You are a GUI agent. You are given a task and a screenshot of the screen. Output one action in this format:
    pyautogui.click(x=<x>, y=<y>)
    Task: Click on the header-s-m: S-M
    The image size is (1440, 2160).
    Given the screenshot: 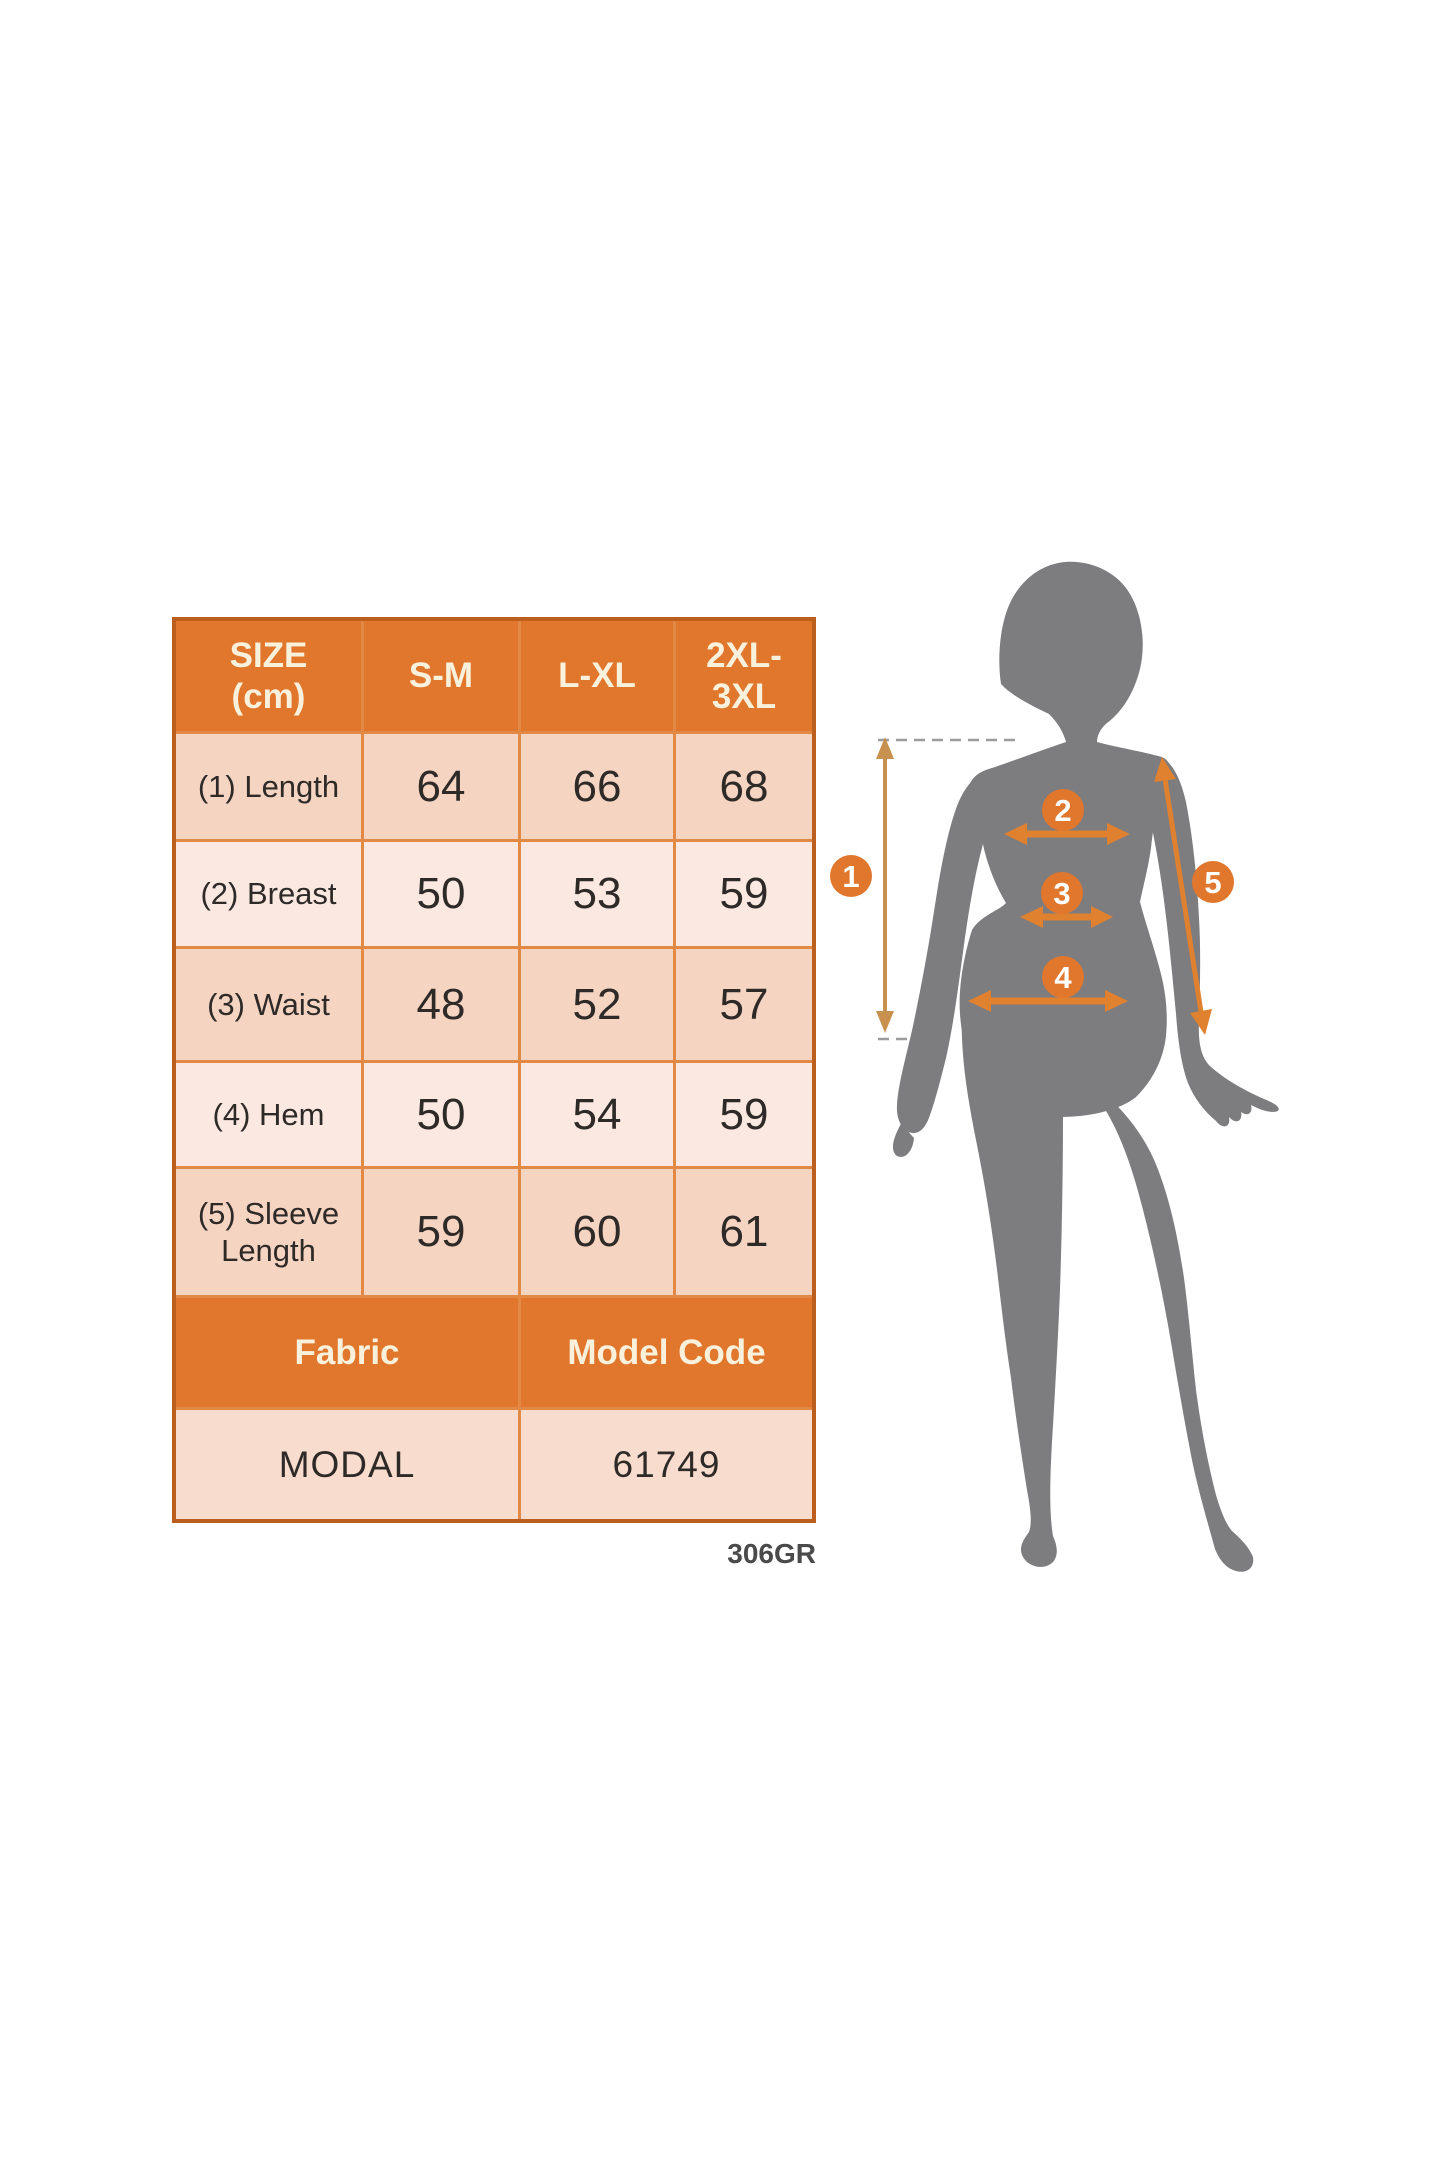 What is the action you would take?
    pyautogui.click(x=441, y=676)
    